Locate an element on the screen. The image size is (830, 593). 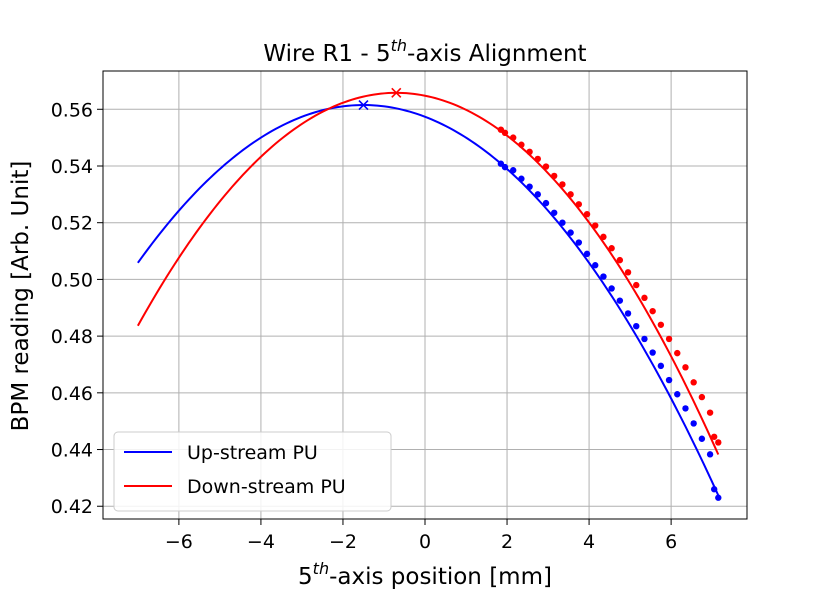
marker-layer is located at coordinates (380, 99).